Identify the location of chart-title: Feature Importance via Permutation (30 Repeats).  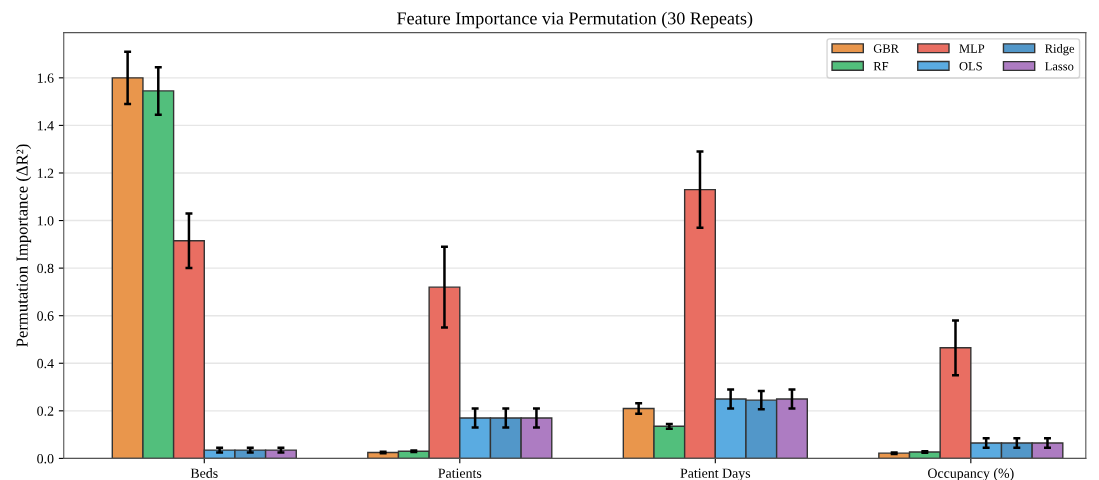
(575, 20).